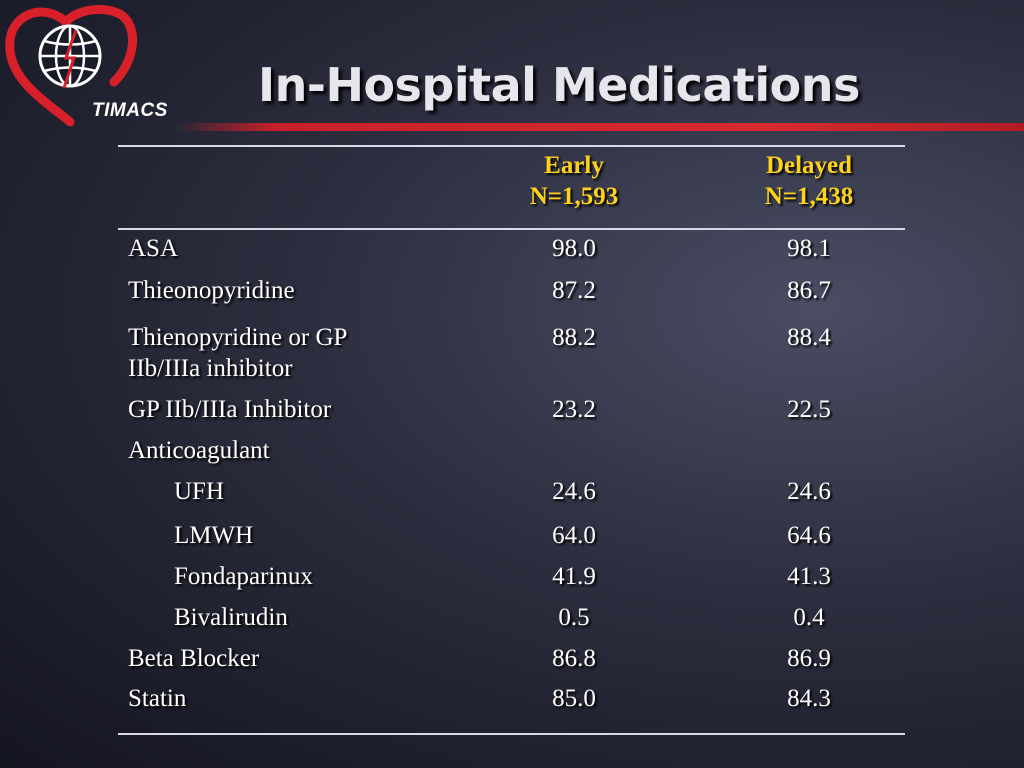  Describe the element at coordinates (809, 576) in the screenshot. I see `value-delayed: 41.3` at that location.